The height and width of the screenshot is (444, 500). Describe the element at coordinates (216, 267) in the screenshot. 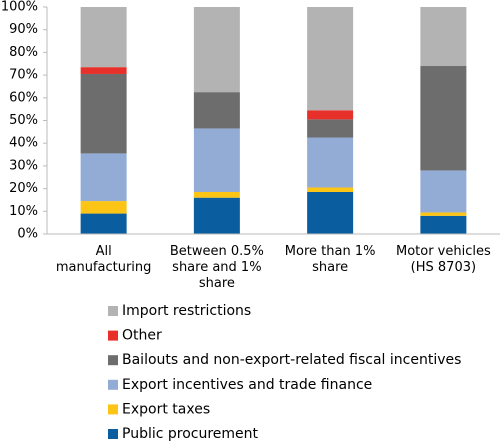

I see `x-tick-label: Between 0.5% share and 1% share` at that location.